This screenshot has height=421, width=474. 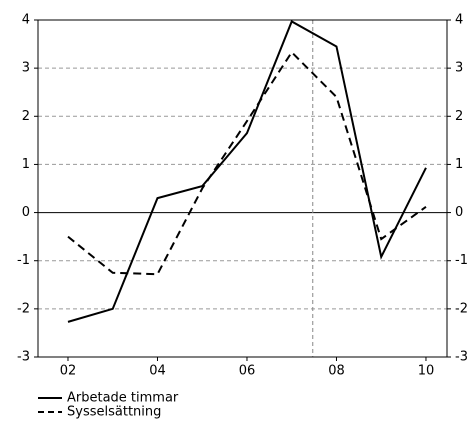 I want to click on y-tick-label: 0, so click(x=26, y=212).